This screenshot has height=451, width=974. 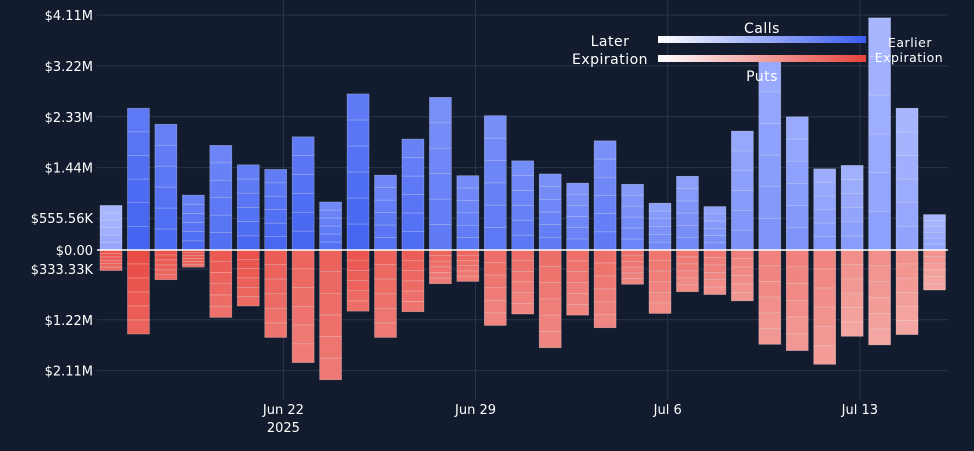 I want to click on y-tick-label: $1.22M, so click(x=69, y=321).